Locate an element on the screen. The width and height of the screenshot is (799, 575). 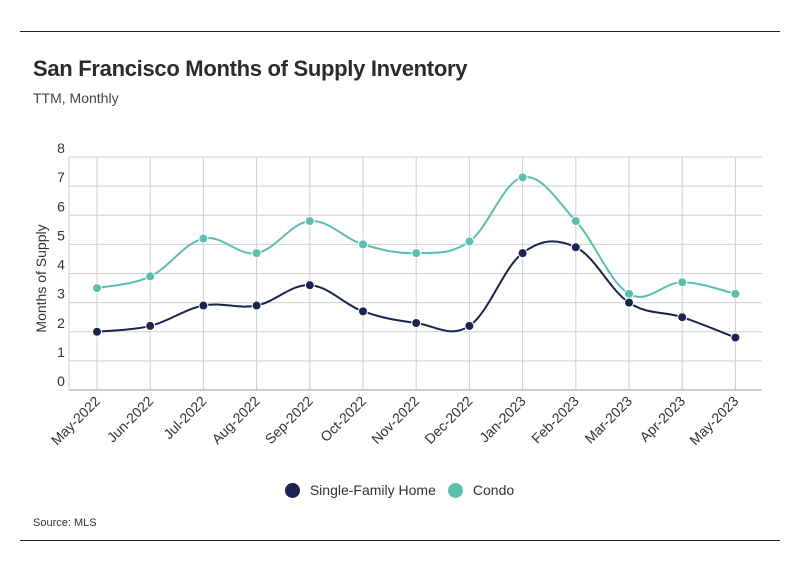
legend: Single-Family Home Condo is located at coordinates (399, 490).